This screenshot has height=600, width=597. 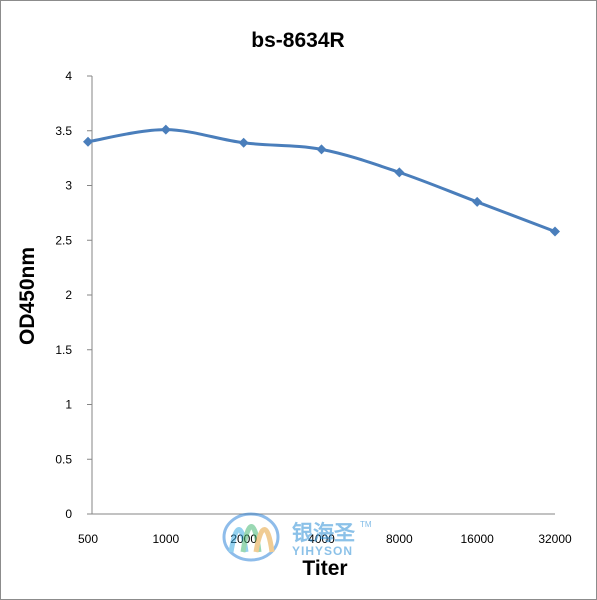 What do you see at coordinates (68, 76) in the screenshot?
I see `y-tick-label: 4` at bounding box center [68, 76].